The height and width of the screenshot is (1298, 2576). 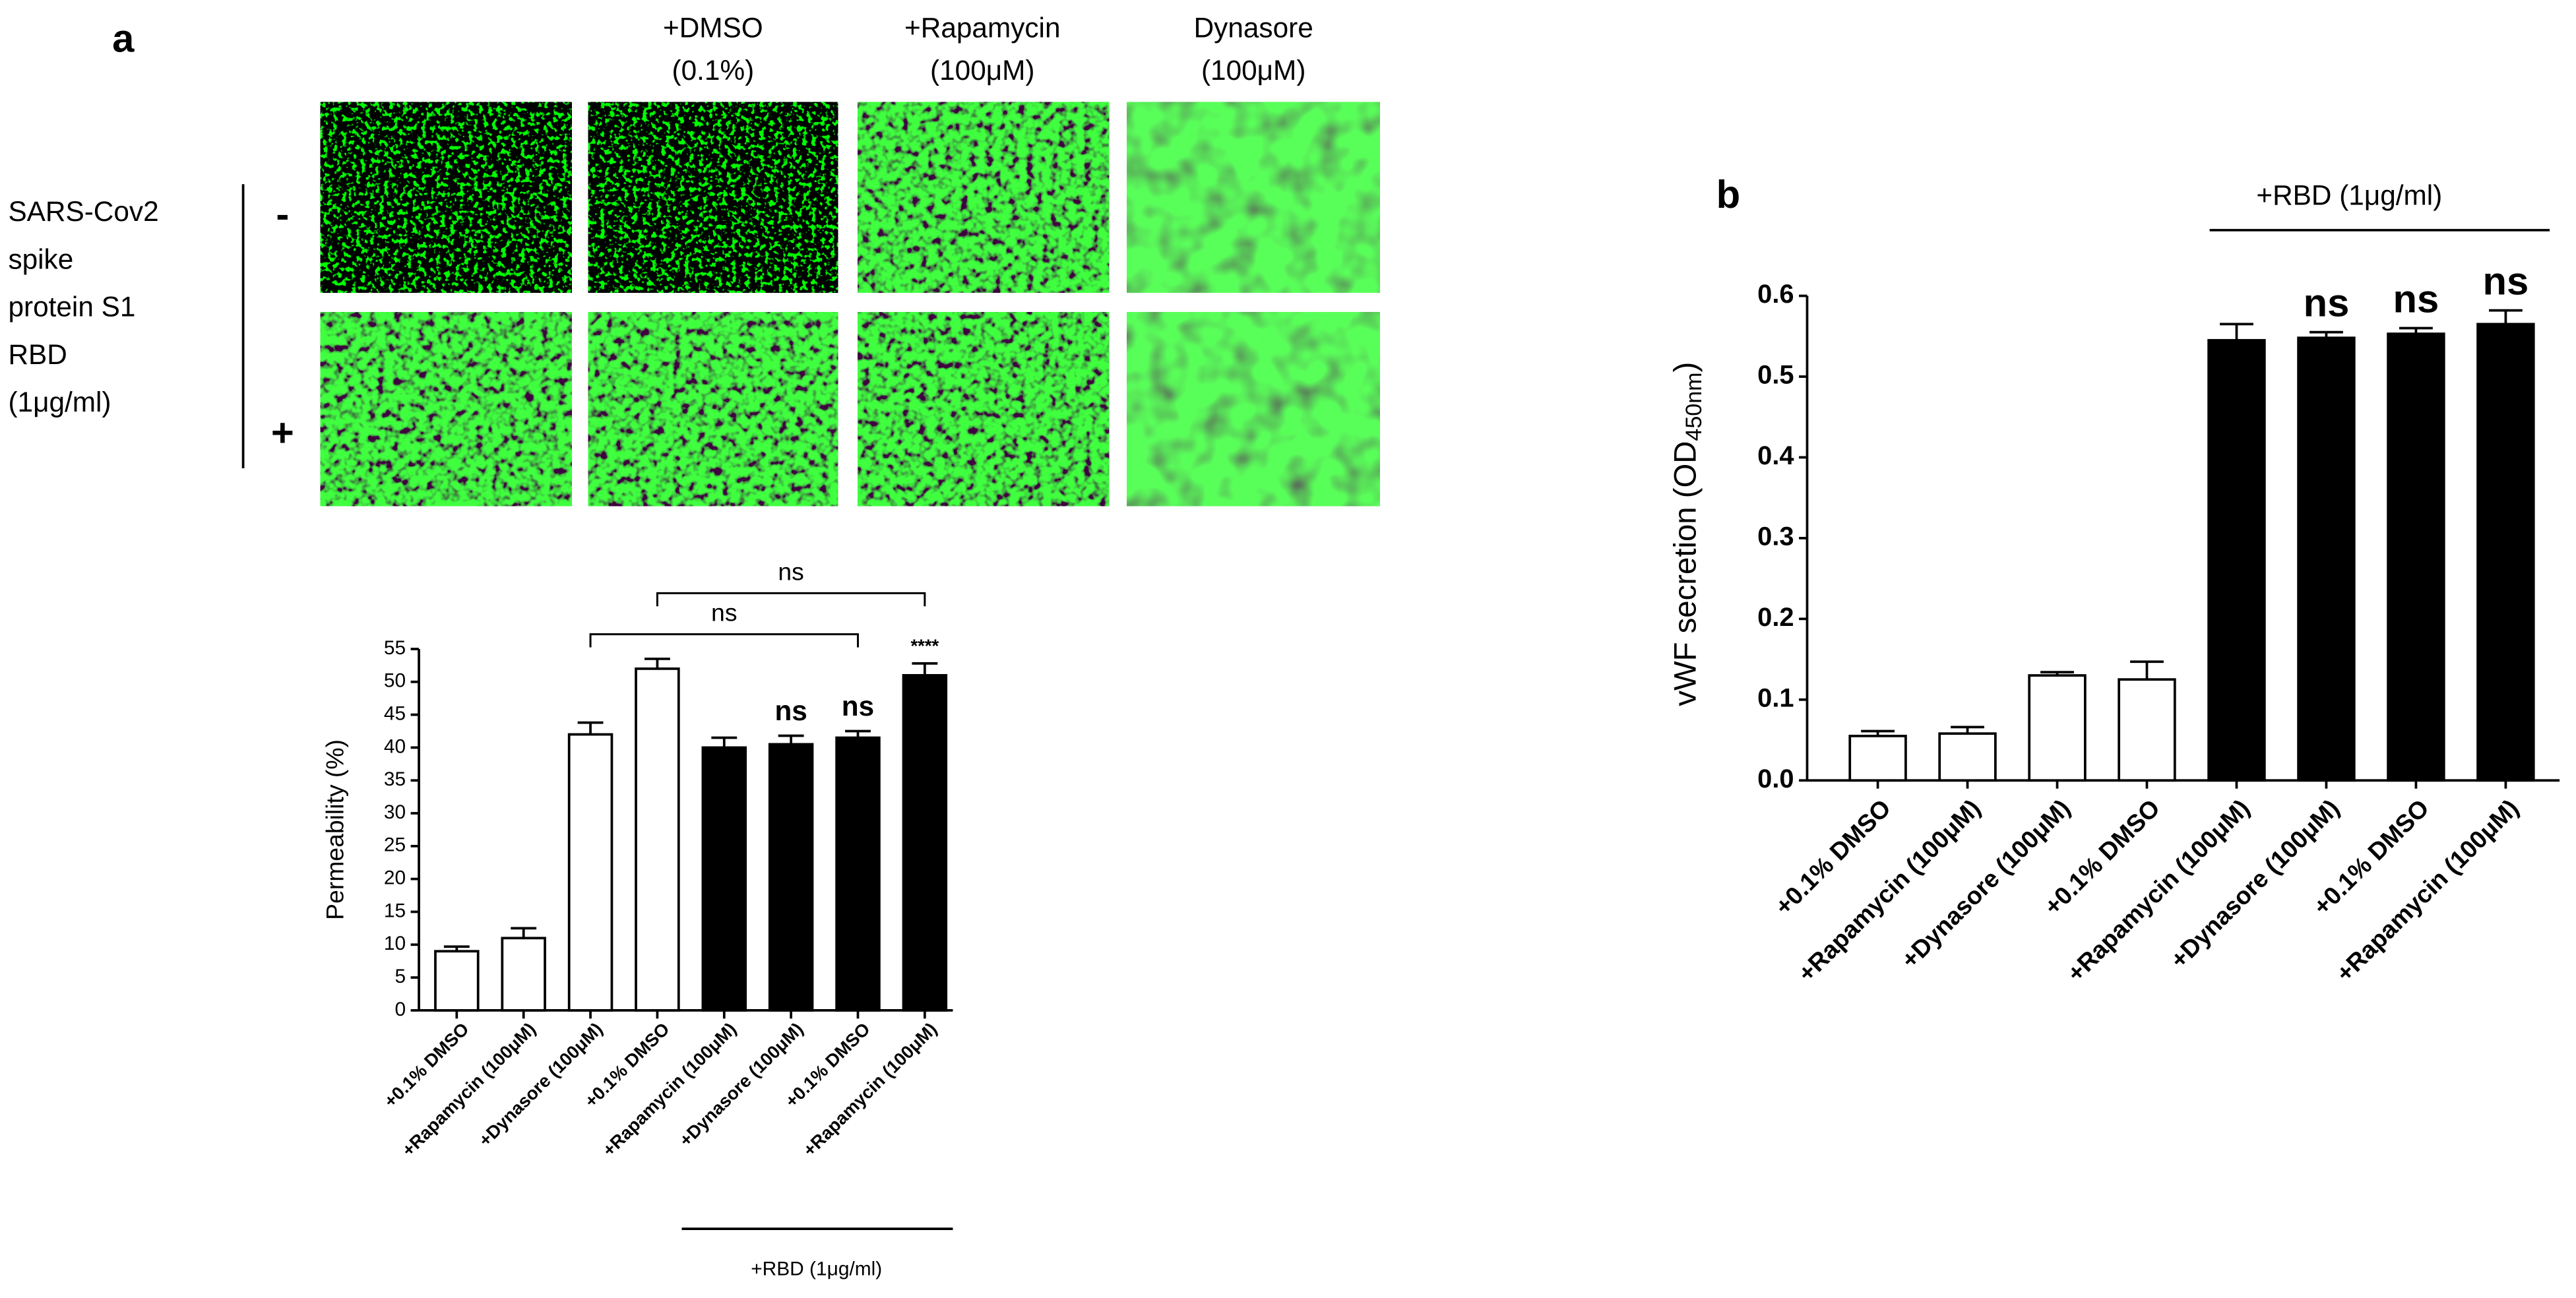 What do you see at coordinates (395, 812) in the screenshot?
I see `y-tick-label: 30` at bounding box center [395, 812].